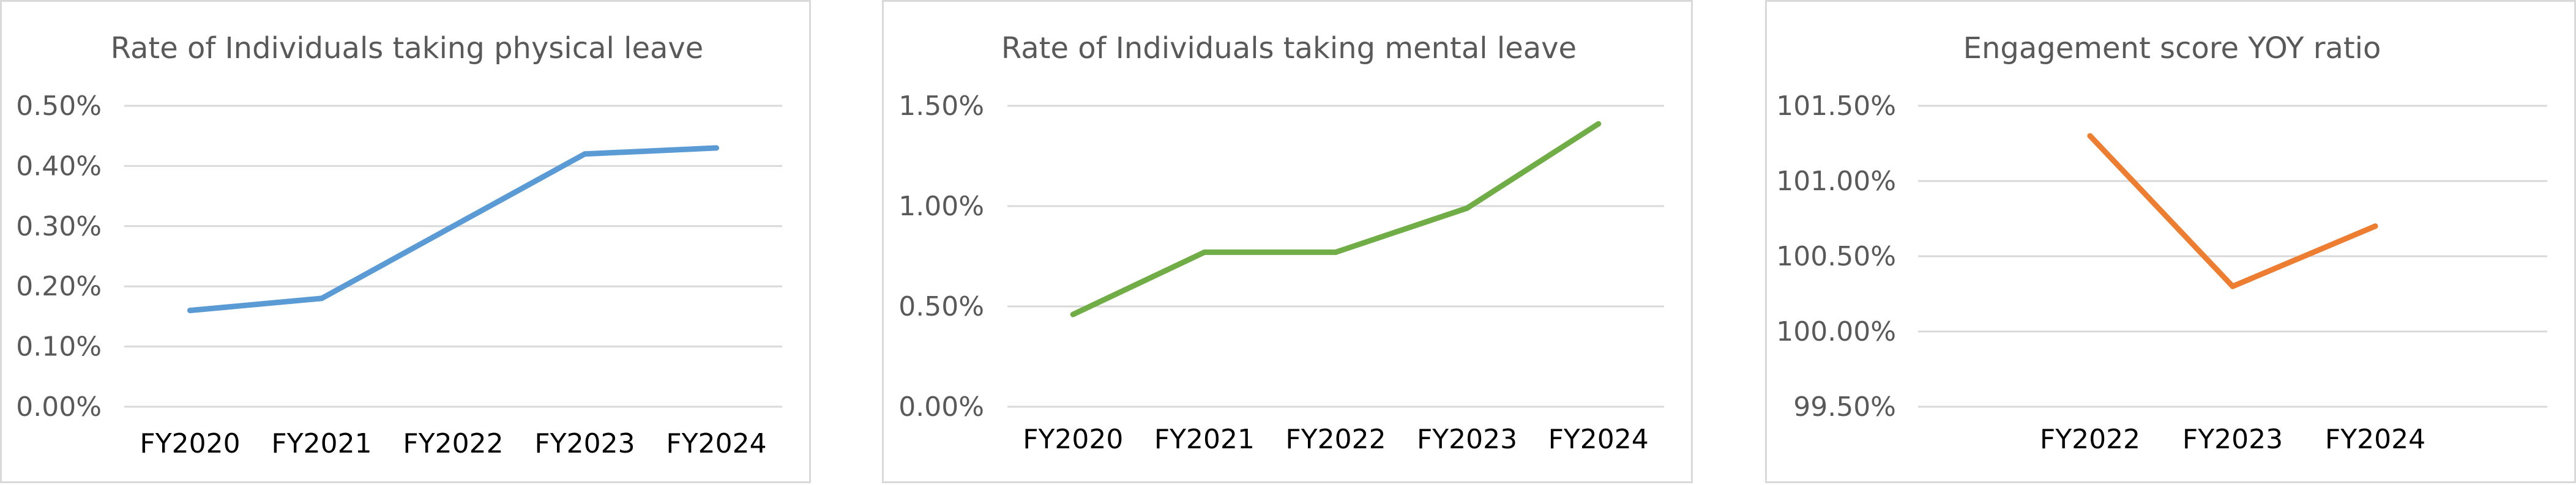  I want to click on x-axis: FY2022 FY2023 FY2024, so click(2232, 439).